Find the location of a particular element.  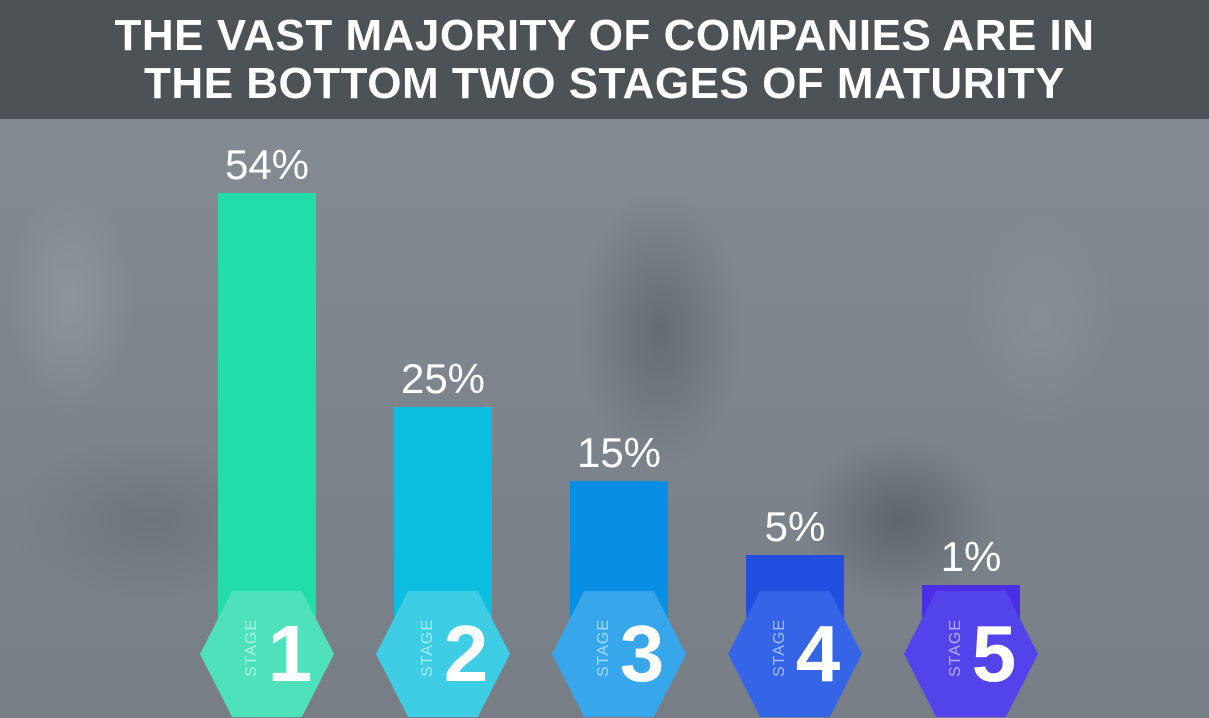

bar-value-label: 15% is located at coordinates (619, 452).